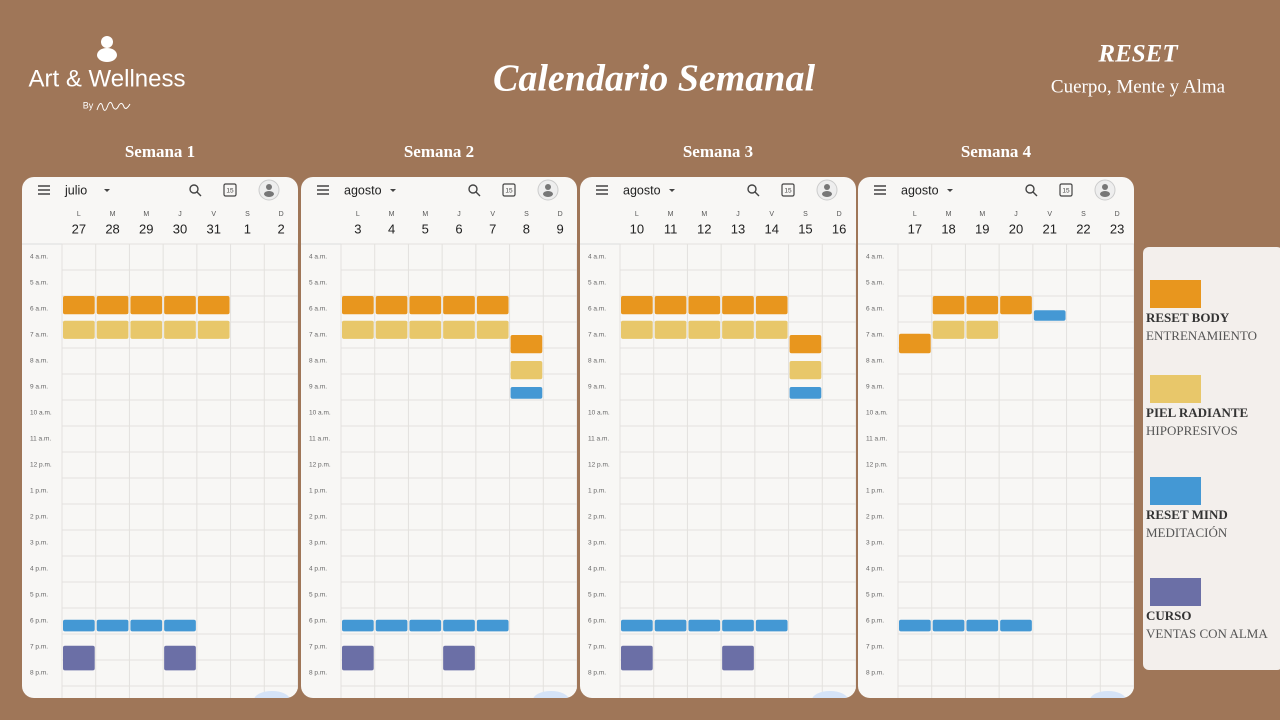 This screenshot has width=1280, height=720. Describe the element at coordinates (180, 228) in the screenshot. I see `date-number: 30` at that location.